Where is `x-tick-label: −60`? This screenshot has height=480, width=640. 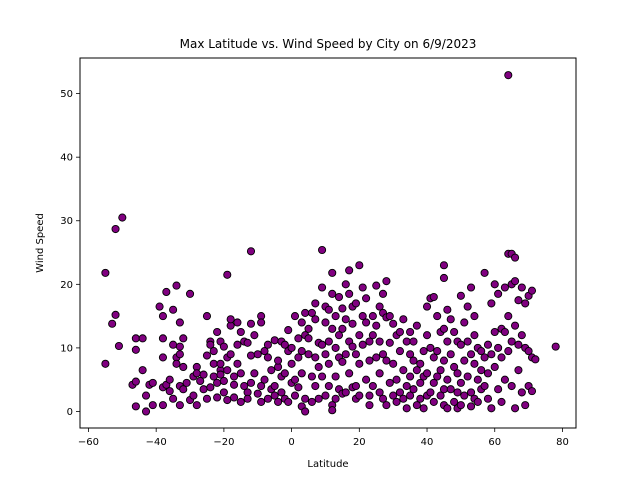
x-tick-label: −60 is located at coordinates (88, 442).